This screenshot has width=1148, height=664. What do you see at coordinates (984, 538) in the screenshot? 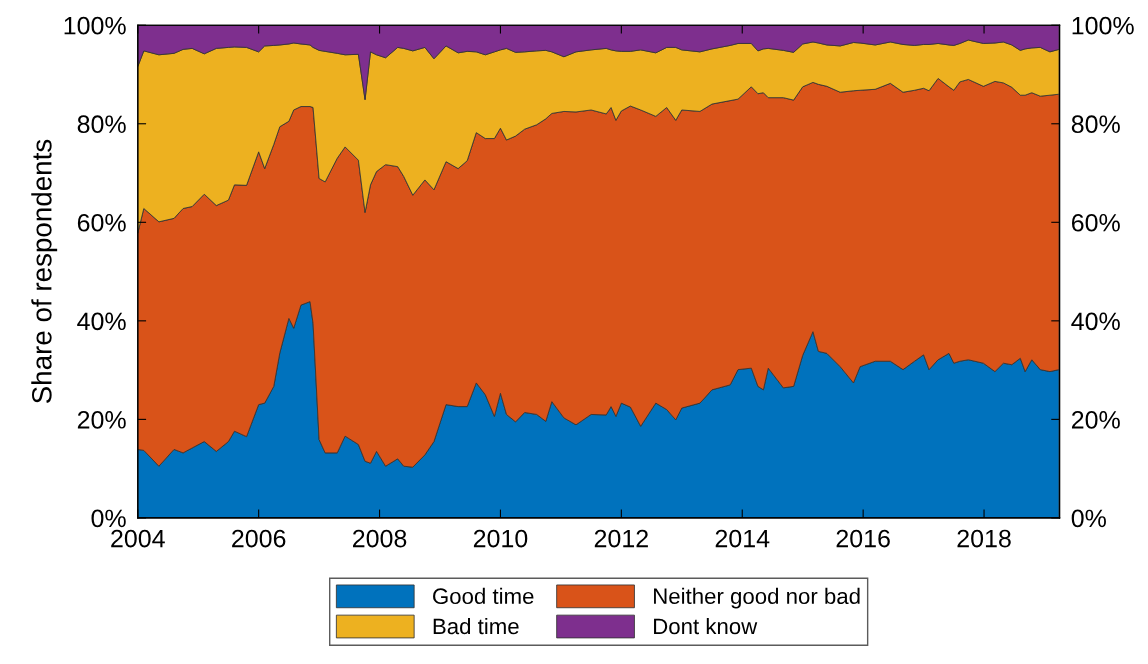
I see `x-tick-label: 2018` at bounding box center [984, 538].